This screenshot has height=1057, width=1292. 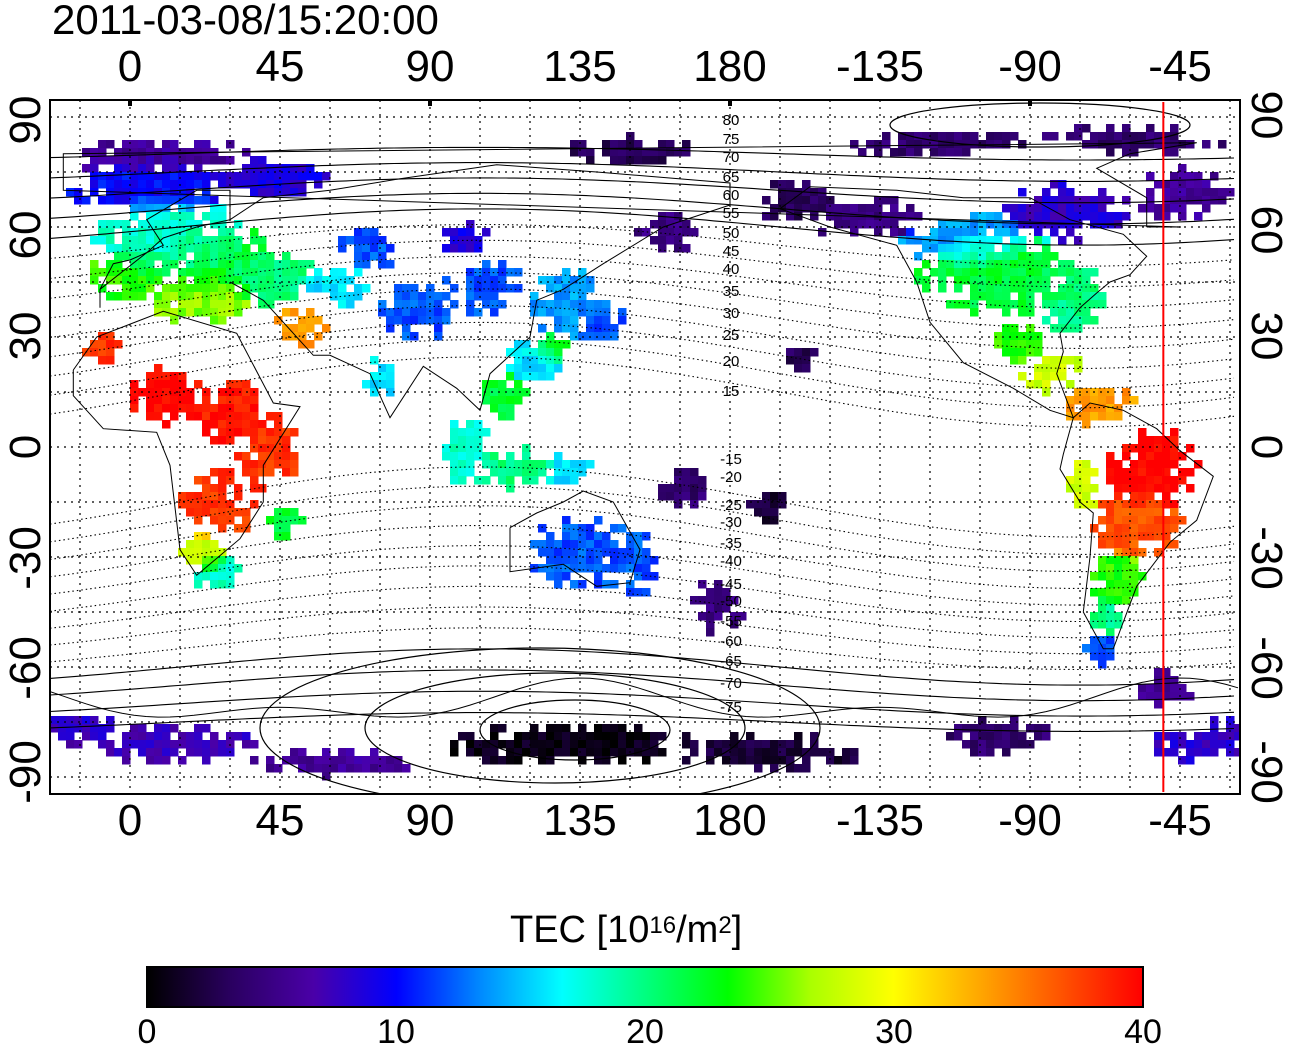 What do you see at coordinates (731, 391) in the screenshot?
I see `magnetic-lat-label: 15` at bounding box center [731, 391].